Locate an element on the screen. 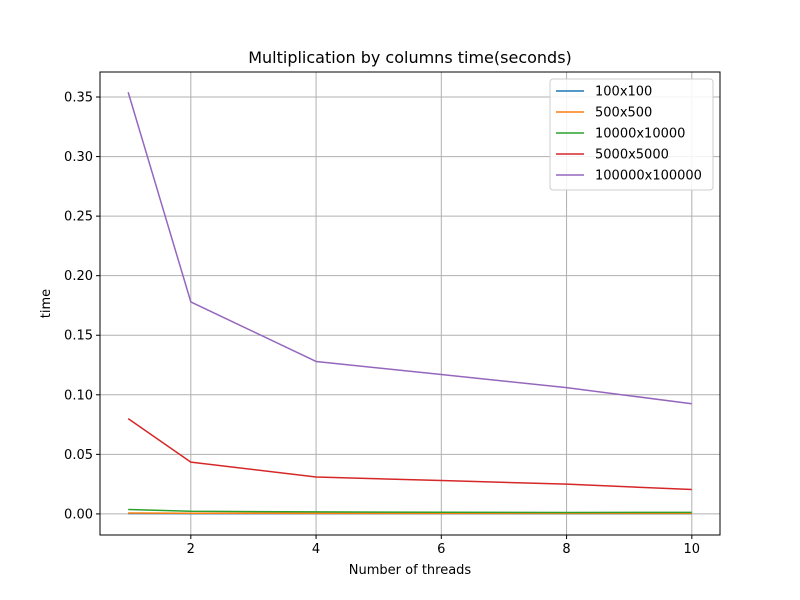 This screenshot has height=600, width=800. legend-label: 10000x10000 is located at coordinates (640, 134).